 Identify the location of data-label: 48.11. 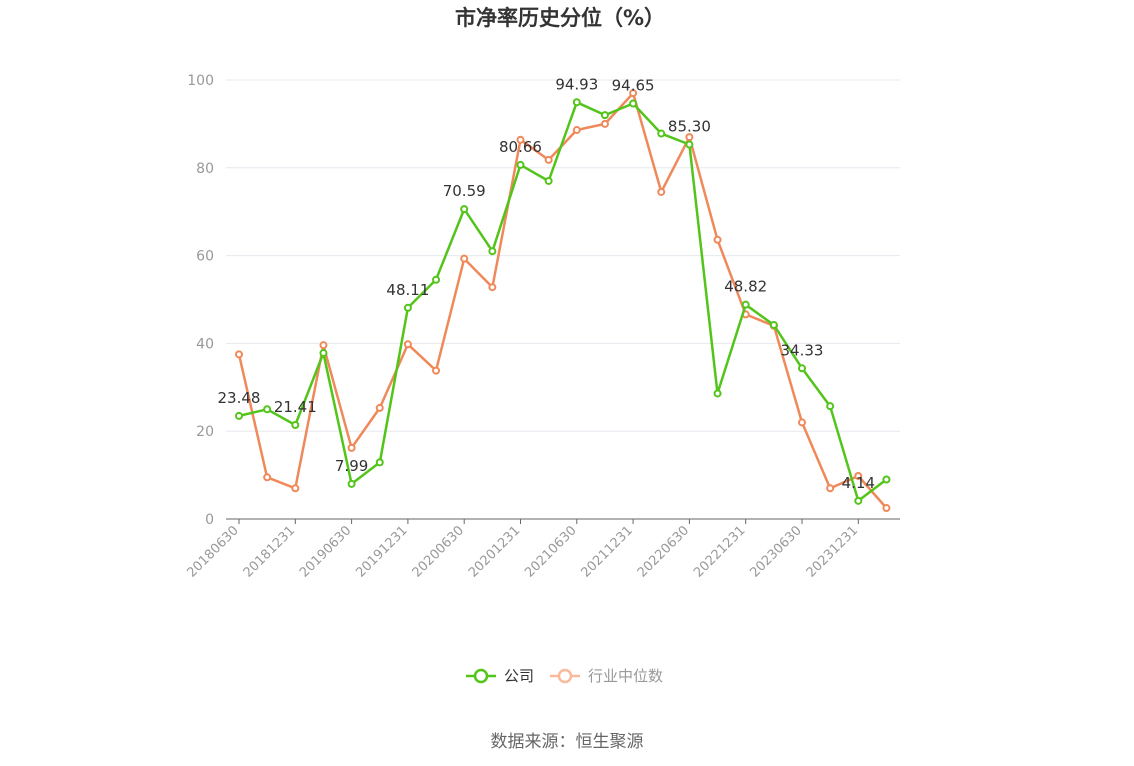
(407, 290).